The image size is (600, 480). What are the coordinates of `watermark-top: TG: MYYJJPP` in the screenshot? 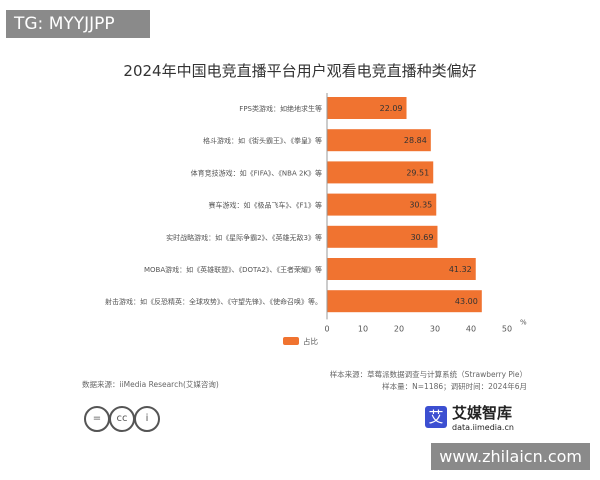 It's located at (78, 24).